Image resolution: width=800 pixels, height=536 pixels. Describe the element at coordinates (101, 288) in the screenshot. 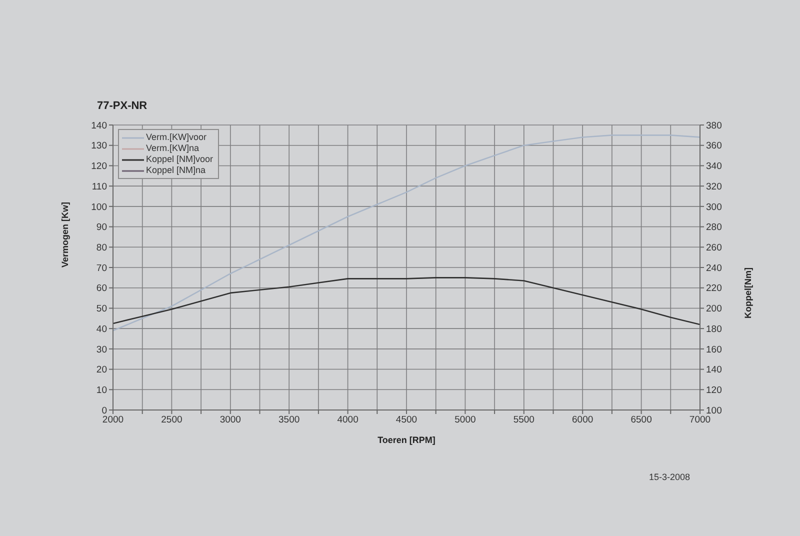

I see `y-tick-label: 60` at that location.